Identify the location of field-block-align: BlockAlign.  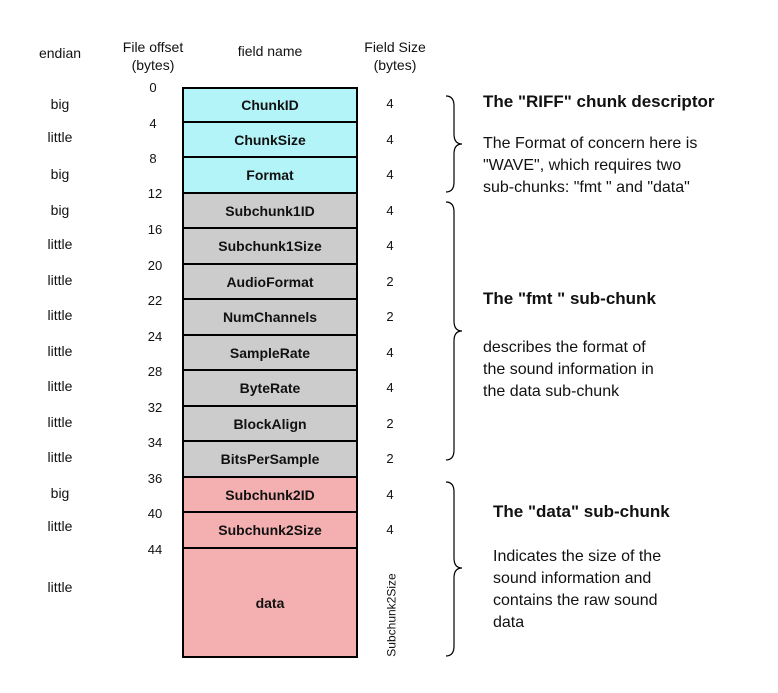
(270, 423).